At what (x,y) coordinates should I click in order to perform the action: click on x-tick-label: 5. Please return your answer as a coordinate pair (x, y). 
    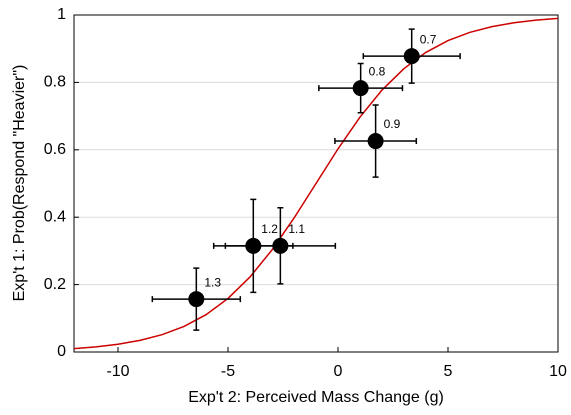
    Looking at the image, I should click on (448, 371).